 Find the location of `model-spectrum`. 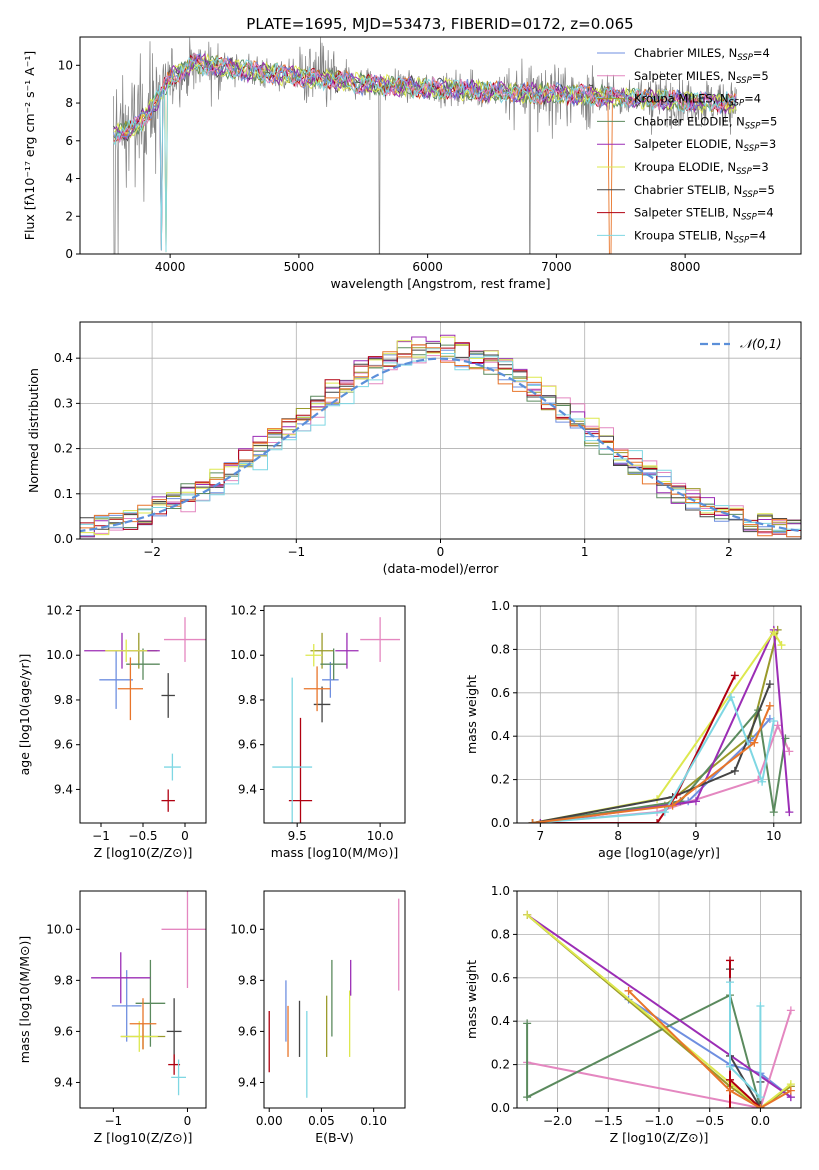

model-spectrum is located at coordinates (425, 98).